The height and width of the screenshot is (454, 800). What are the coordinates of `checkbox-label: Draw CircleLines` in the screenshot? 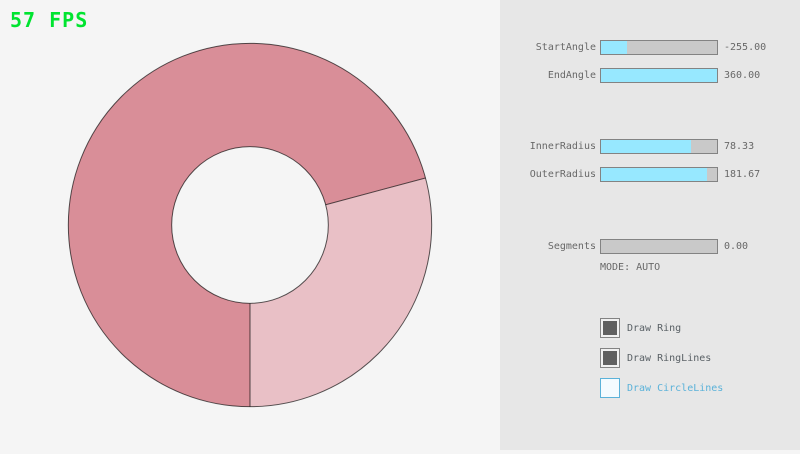 It's located at (675, 388).